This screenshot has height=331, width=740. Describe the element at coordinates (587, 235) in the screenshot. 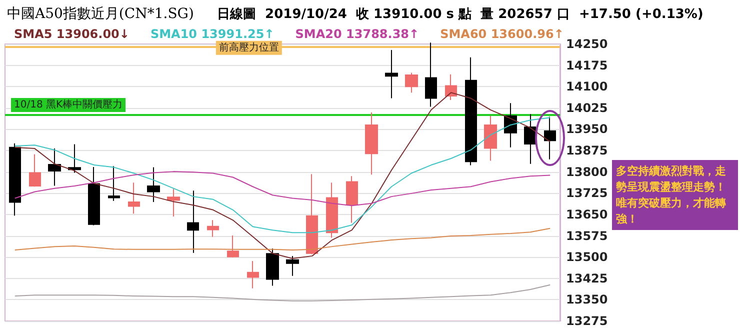

I see `y-tick-label: 13575` at that location.